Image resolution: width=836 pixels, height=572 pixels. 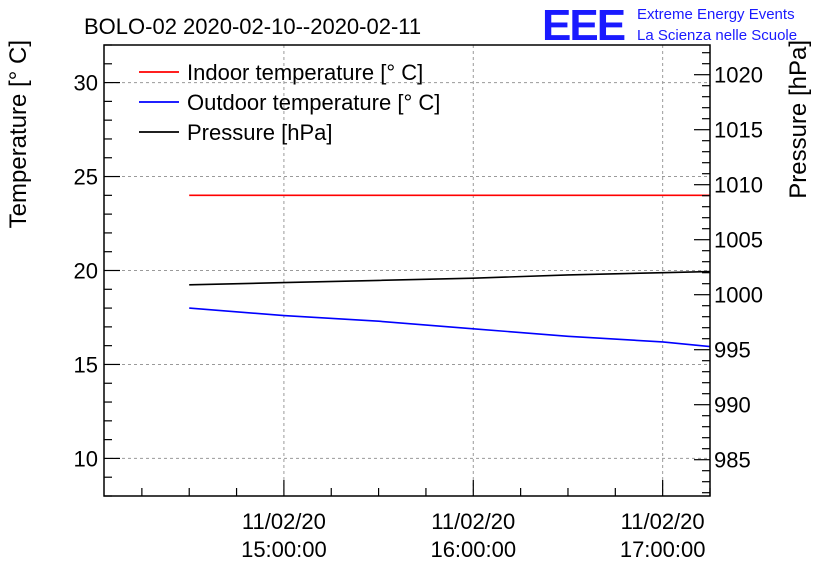 I want to click on legend-label: Outdoor temperature [° C], so click(x=313, y=102).